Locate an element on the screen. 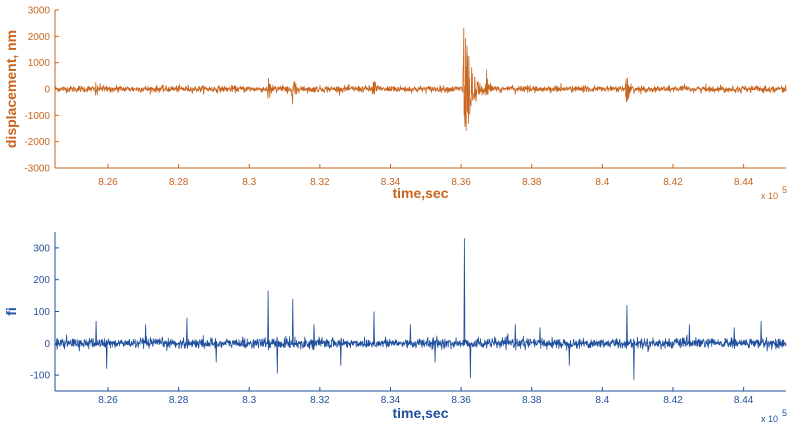 The height and width of the screenshot is (430, 800). y-axis-label: displacement, nm is located at coordinates (11, 89).